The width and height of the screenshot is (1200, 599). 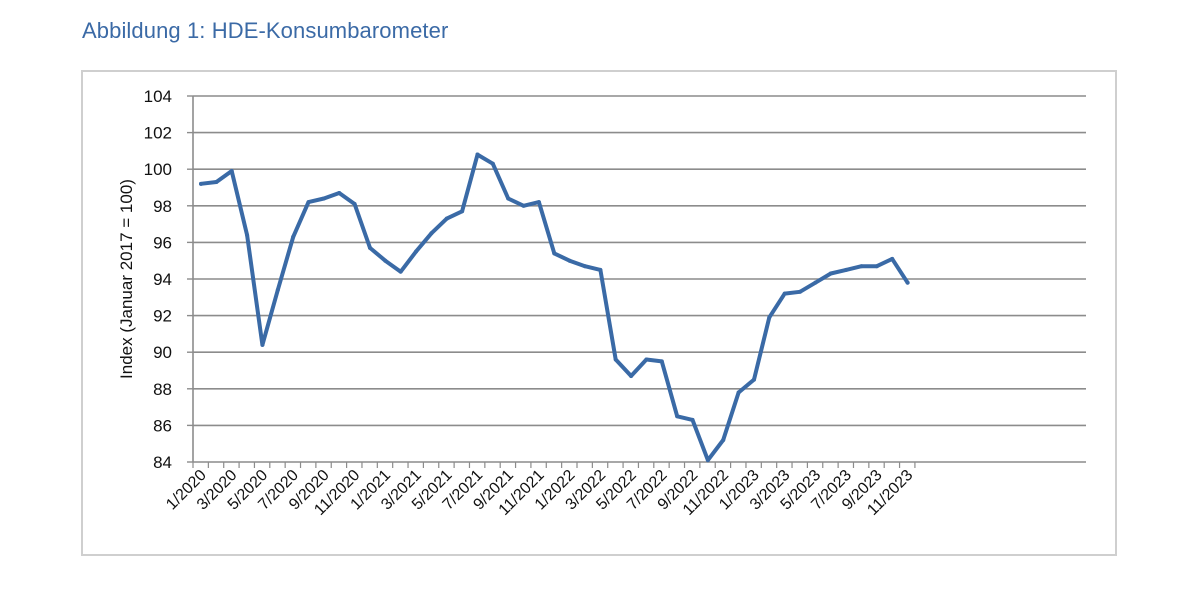 I want to click on y-tick-label: 92, so click(x=162, y=316).